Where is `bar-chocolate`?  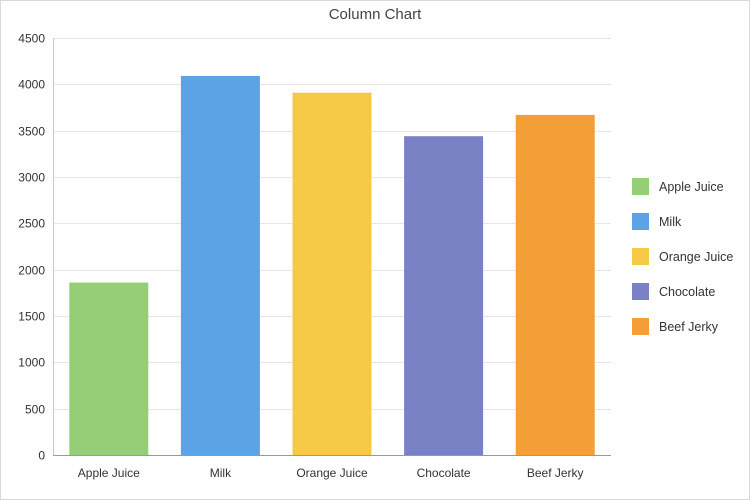
bar-chocolate is located at coordinates (444, 295).